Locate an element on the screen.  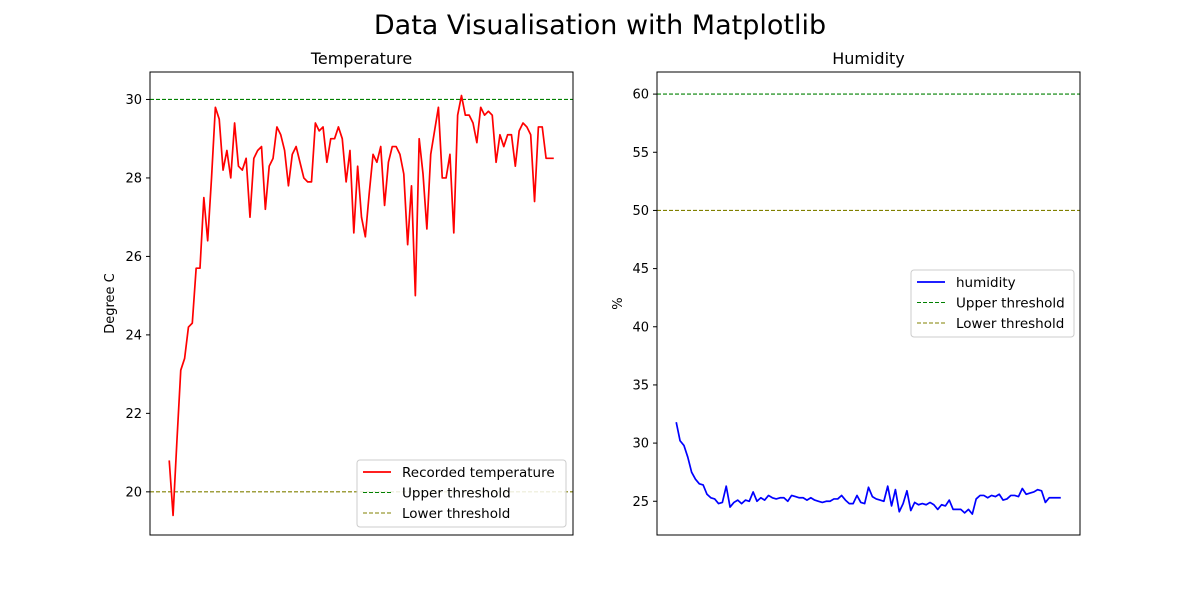
temperature-ytick-label: 28 is located at coordinates (133, 178).